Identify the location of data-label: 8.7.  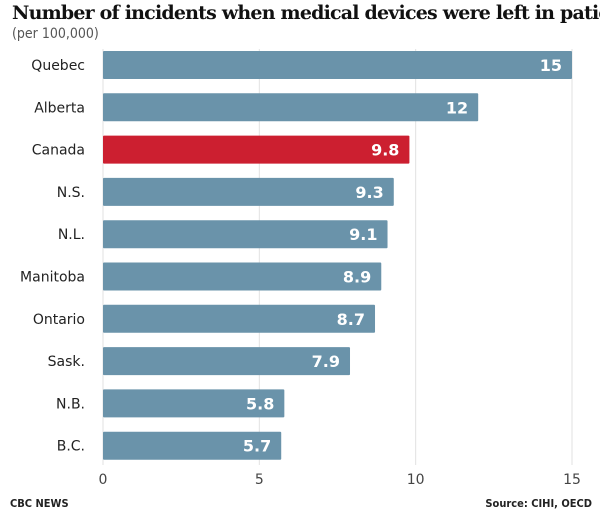
(351, 319).